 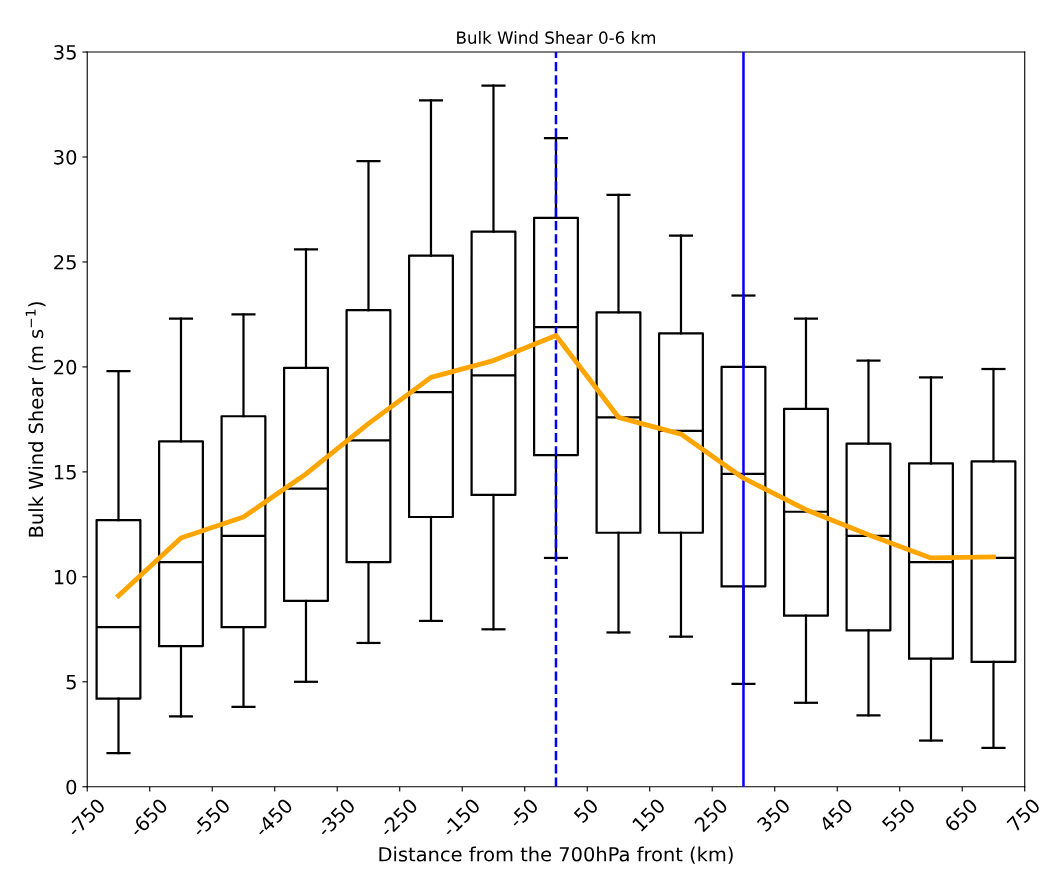 I want to click on x-tick-label: 650, so click(x=961, y=815).